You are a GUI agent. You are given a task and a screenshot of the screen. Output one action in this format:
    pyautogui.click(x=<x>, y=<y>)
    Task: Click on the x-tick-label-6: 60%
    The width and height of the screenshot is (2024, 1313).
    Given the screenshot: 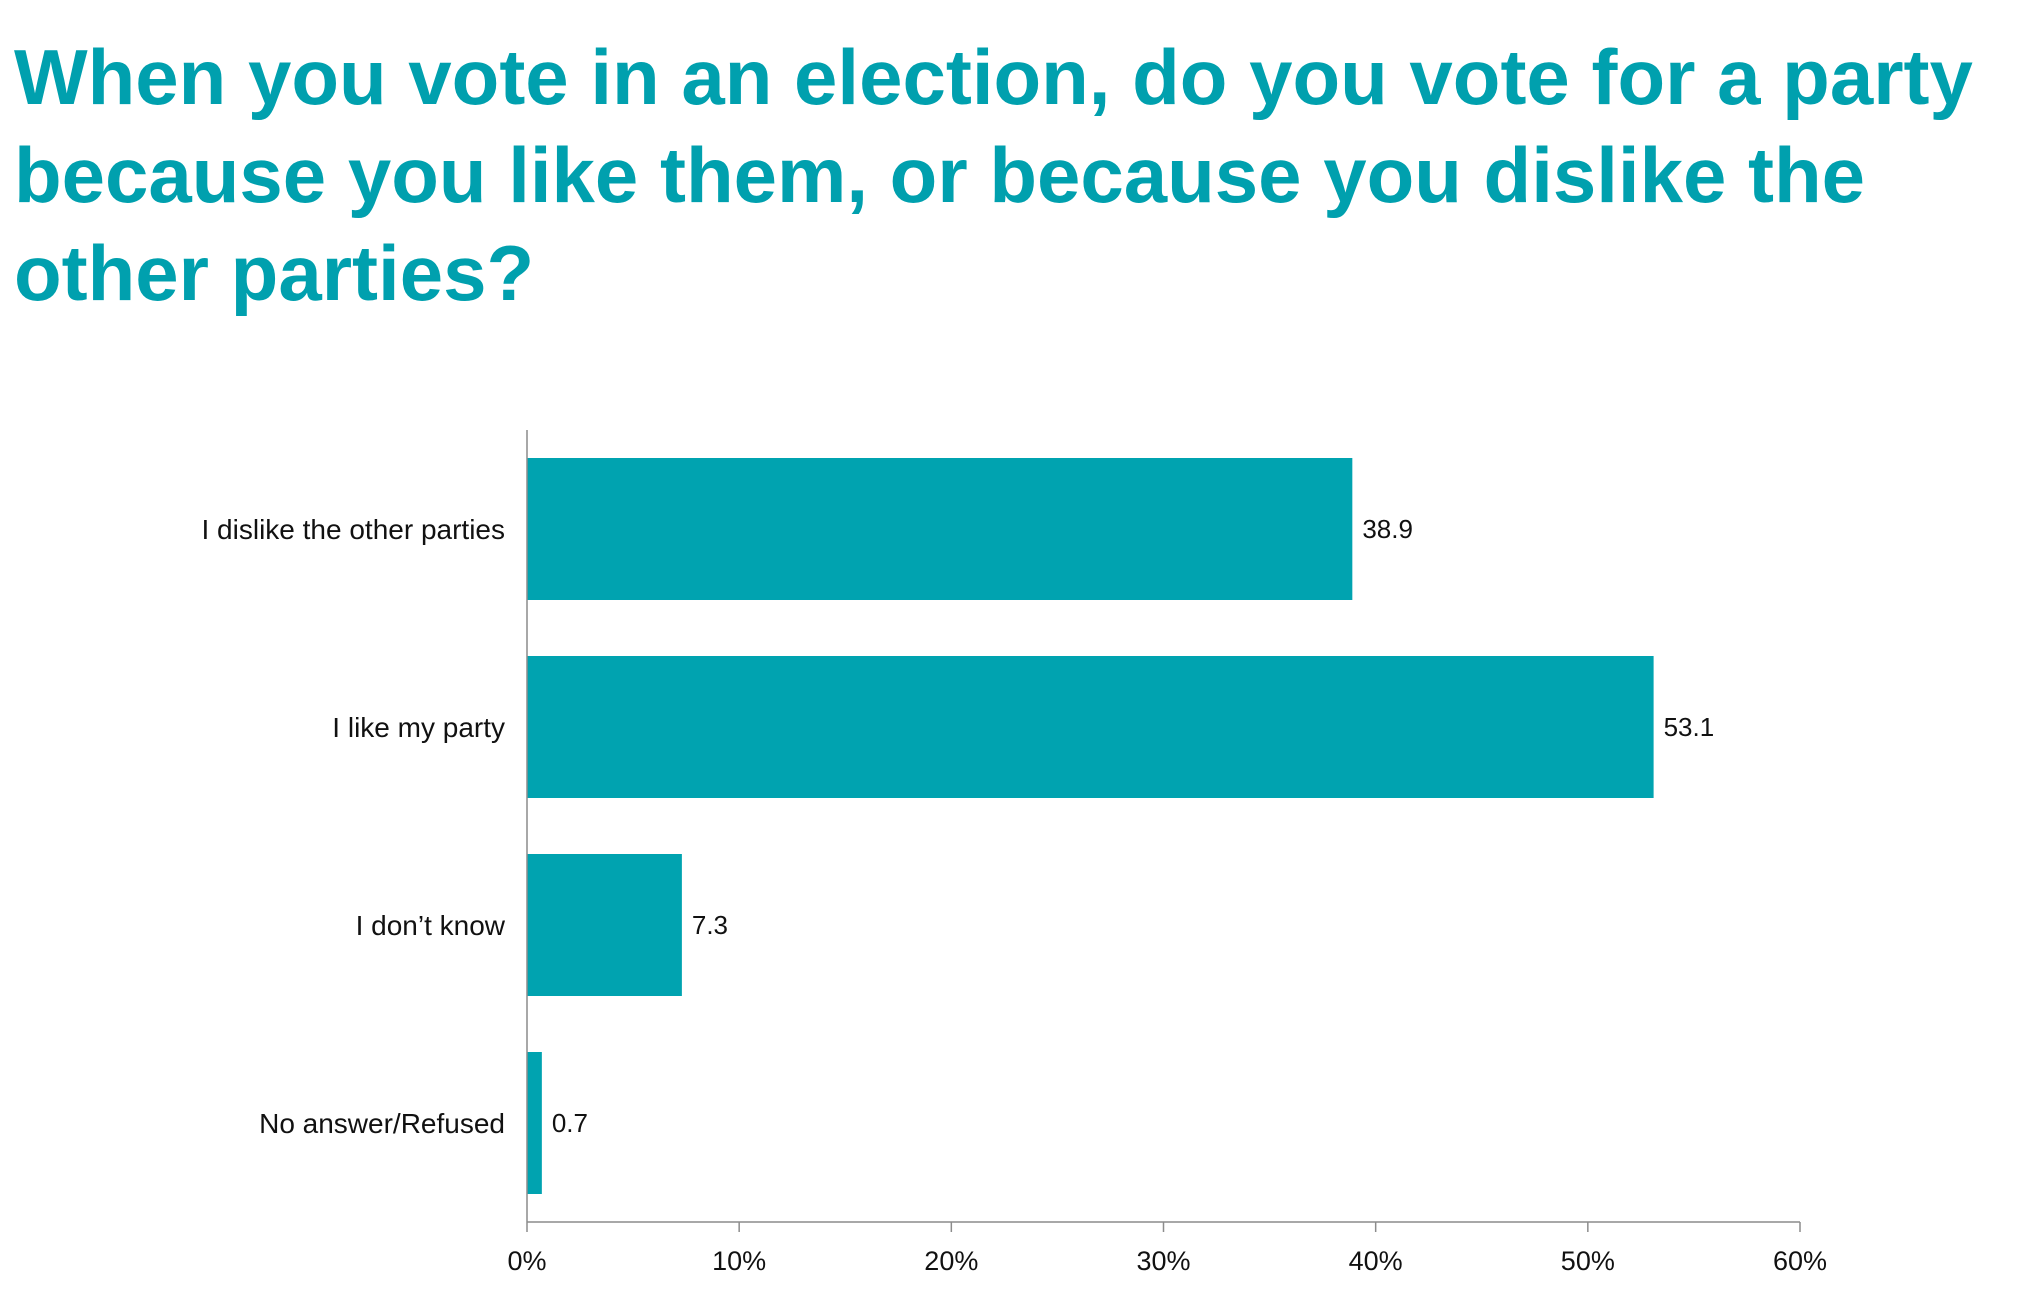 What is the action you would take?
    pyautogui.click(x=1800, y=1261)
    